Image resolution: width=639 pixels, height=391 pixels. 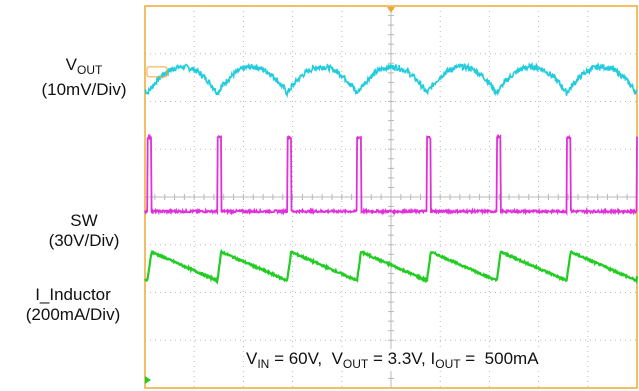 I want to click on vout-label-main: V, so click(x=71, y=64).